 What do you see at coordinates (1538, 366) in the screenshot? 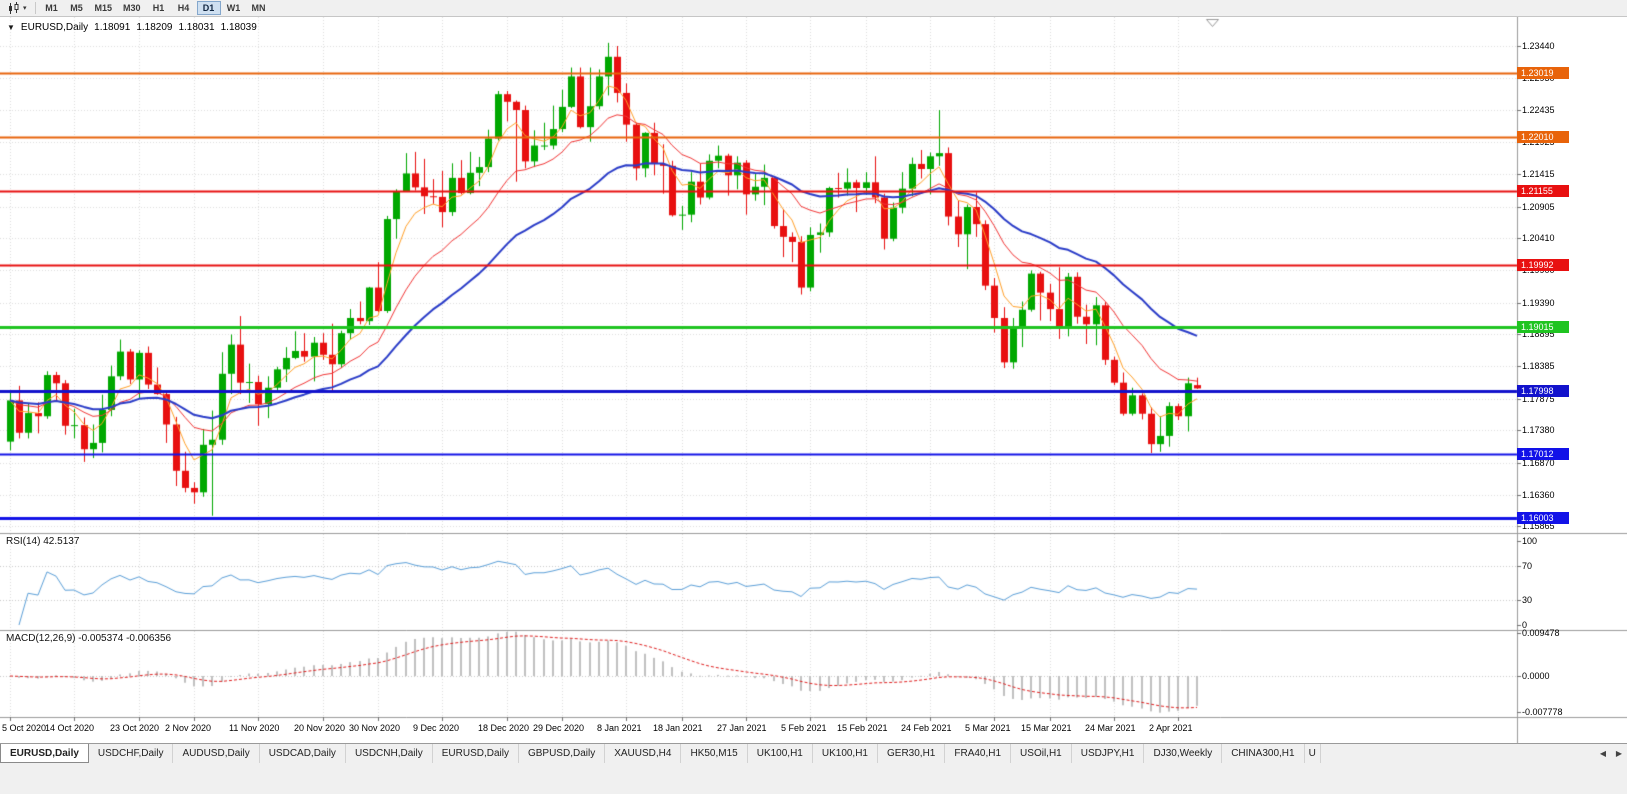
I see `price-scale-label: 1.18385` at bounding box center [1538, 366].